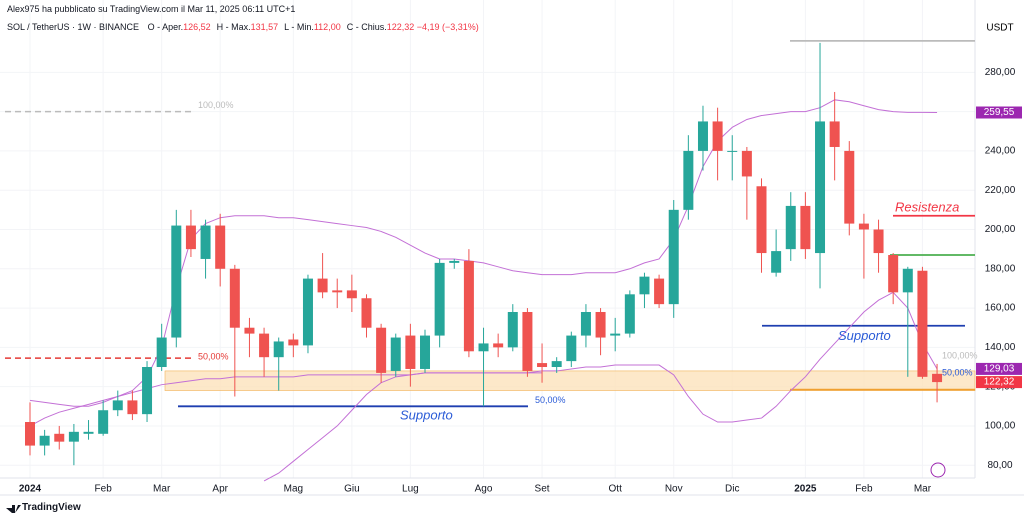  What do you see at coordinates (1000, 268) in the screenshot?
I see `y-tick-label: 180,00` at bounding box center [1000, 268].